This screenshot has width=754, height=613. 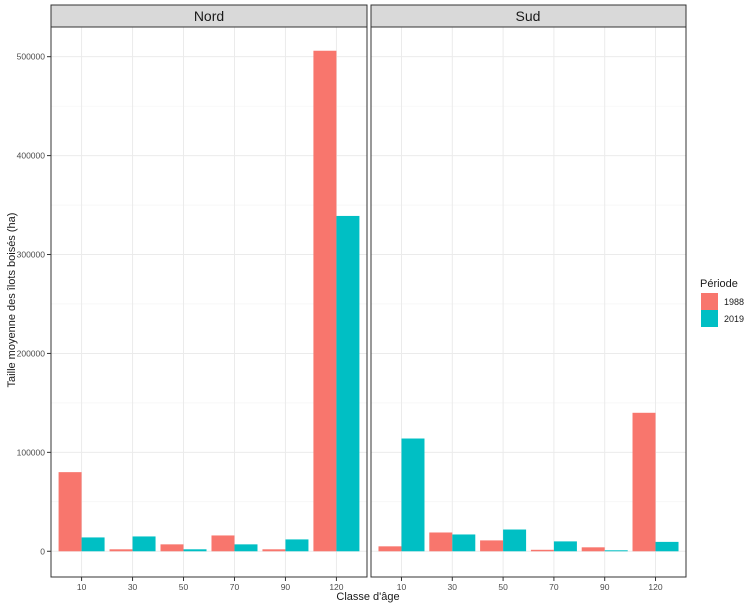 I want to click on legend-label-2019: 2019, so click(x=734, y=319).